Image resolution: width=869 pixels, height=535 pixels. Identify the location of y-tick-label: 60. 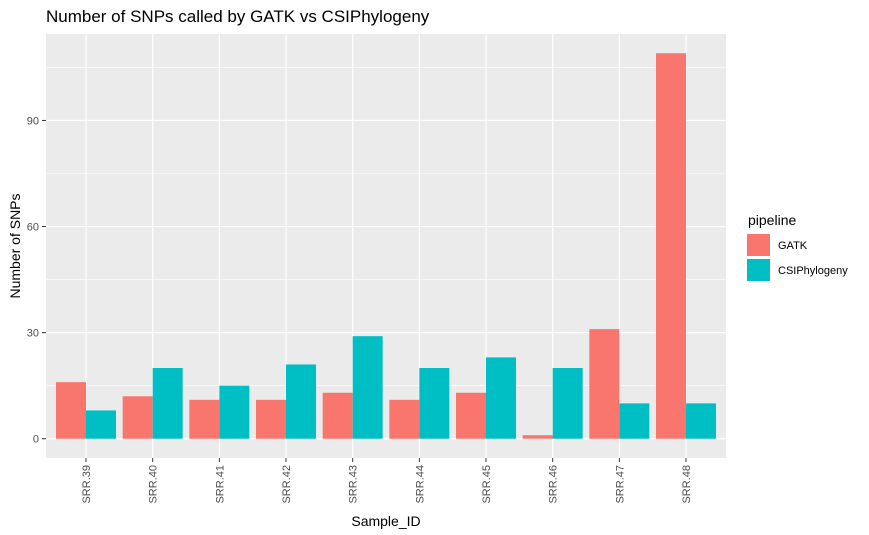
(33, 228).